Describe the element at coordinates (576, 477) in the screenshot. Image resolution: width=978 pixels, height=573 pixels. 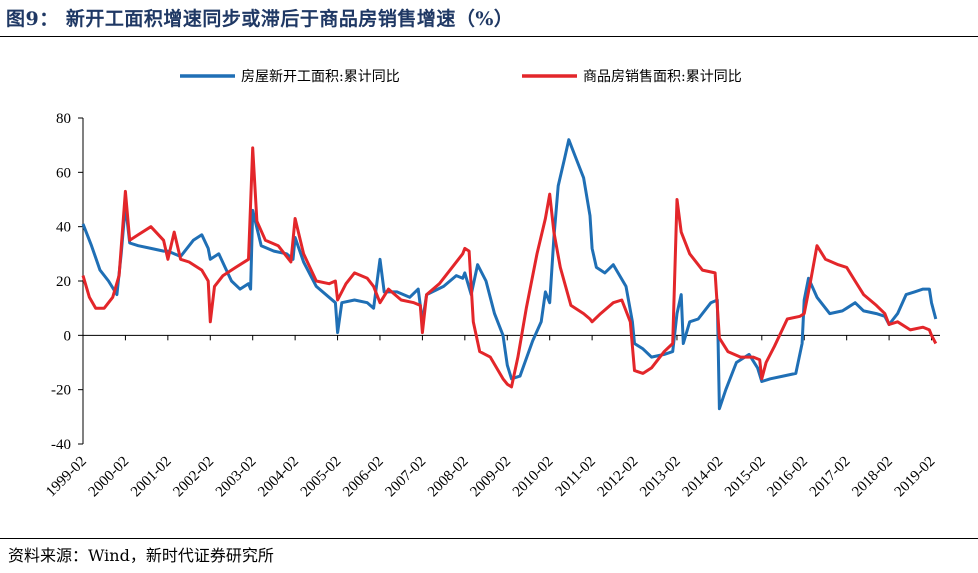
I see `x-tick-label: 2011-02` at that location.